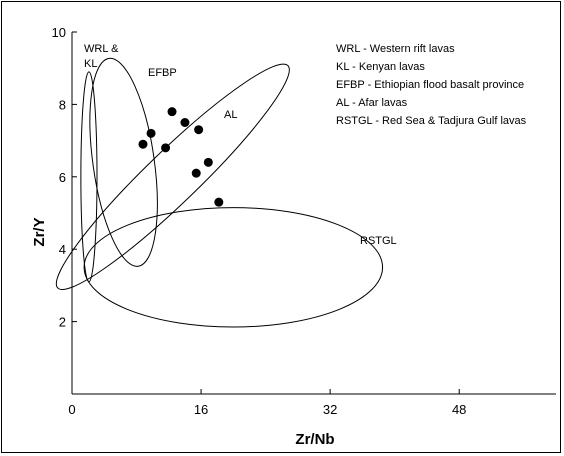  Describe the element at coordinates (314, 439) in the screenshot. I see `x-axis-title: Zr/Nb` at that location.